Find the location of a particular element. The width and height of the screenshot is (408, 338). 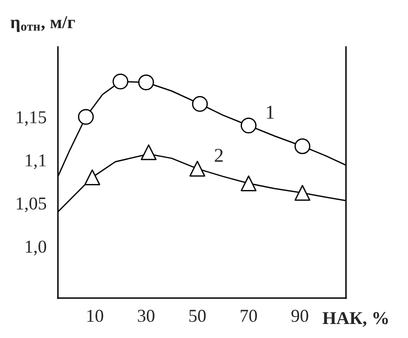

annotation: 2 is located at coordinates (218, 155).